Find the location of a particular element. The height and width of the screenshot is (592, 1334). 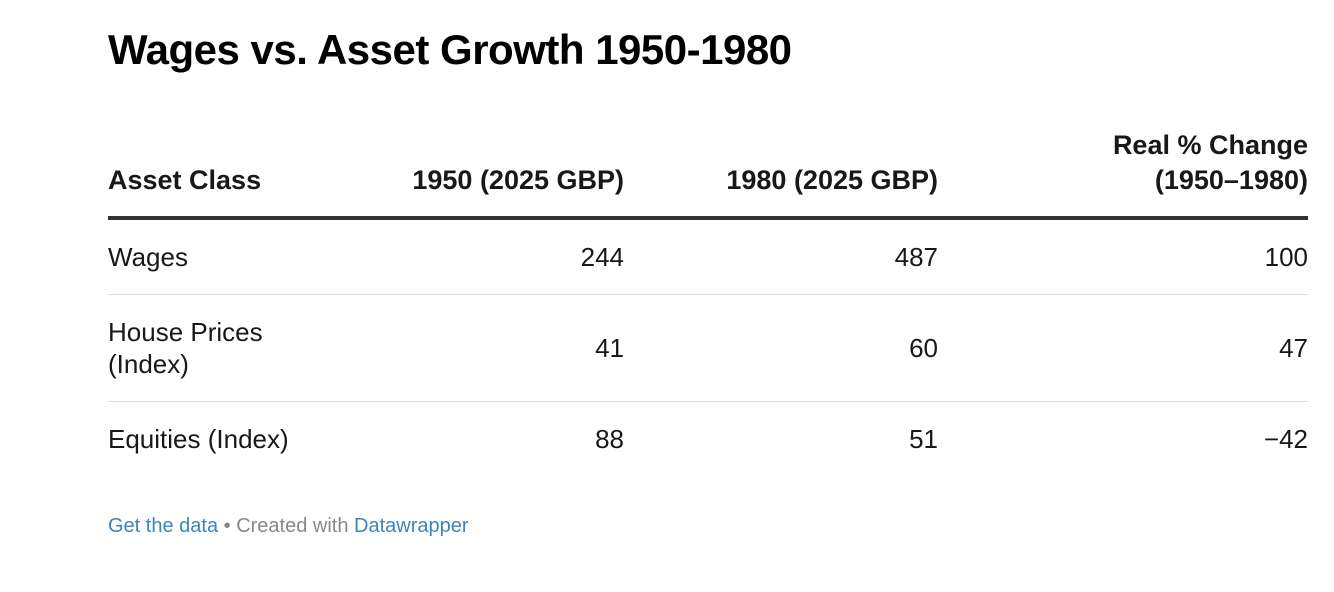

column-header-text-line-1: Real % Change is located at coordinates (1210, 145).